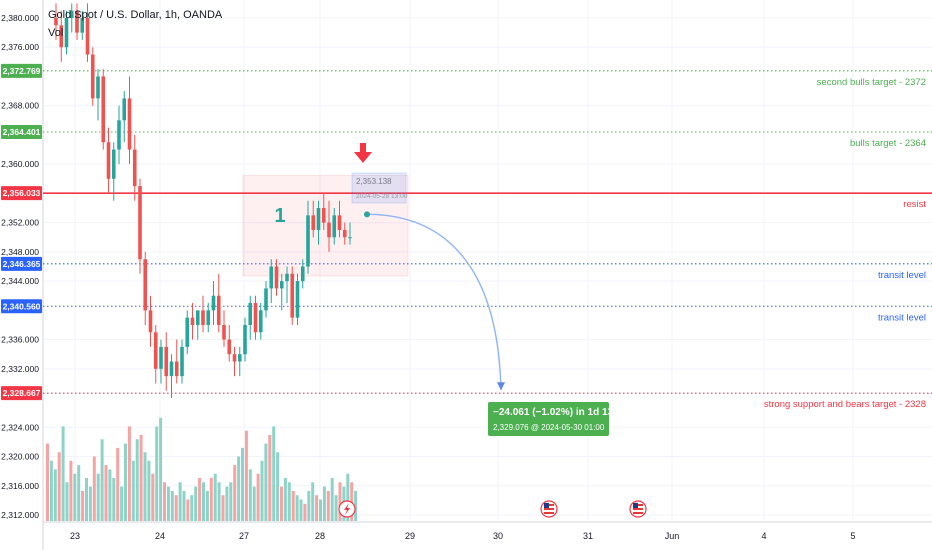 Image resolution: width=932 pixels, height=550 pixels. Describe the element at coordinates (672, 536) in the screenshot. I see `x-tick-label: Jun` at that location.